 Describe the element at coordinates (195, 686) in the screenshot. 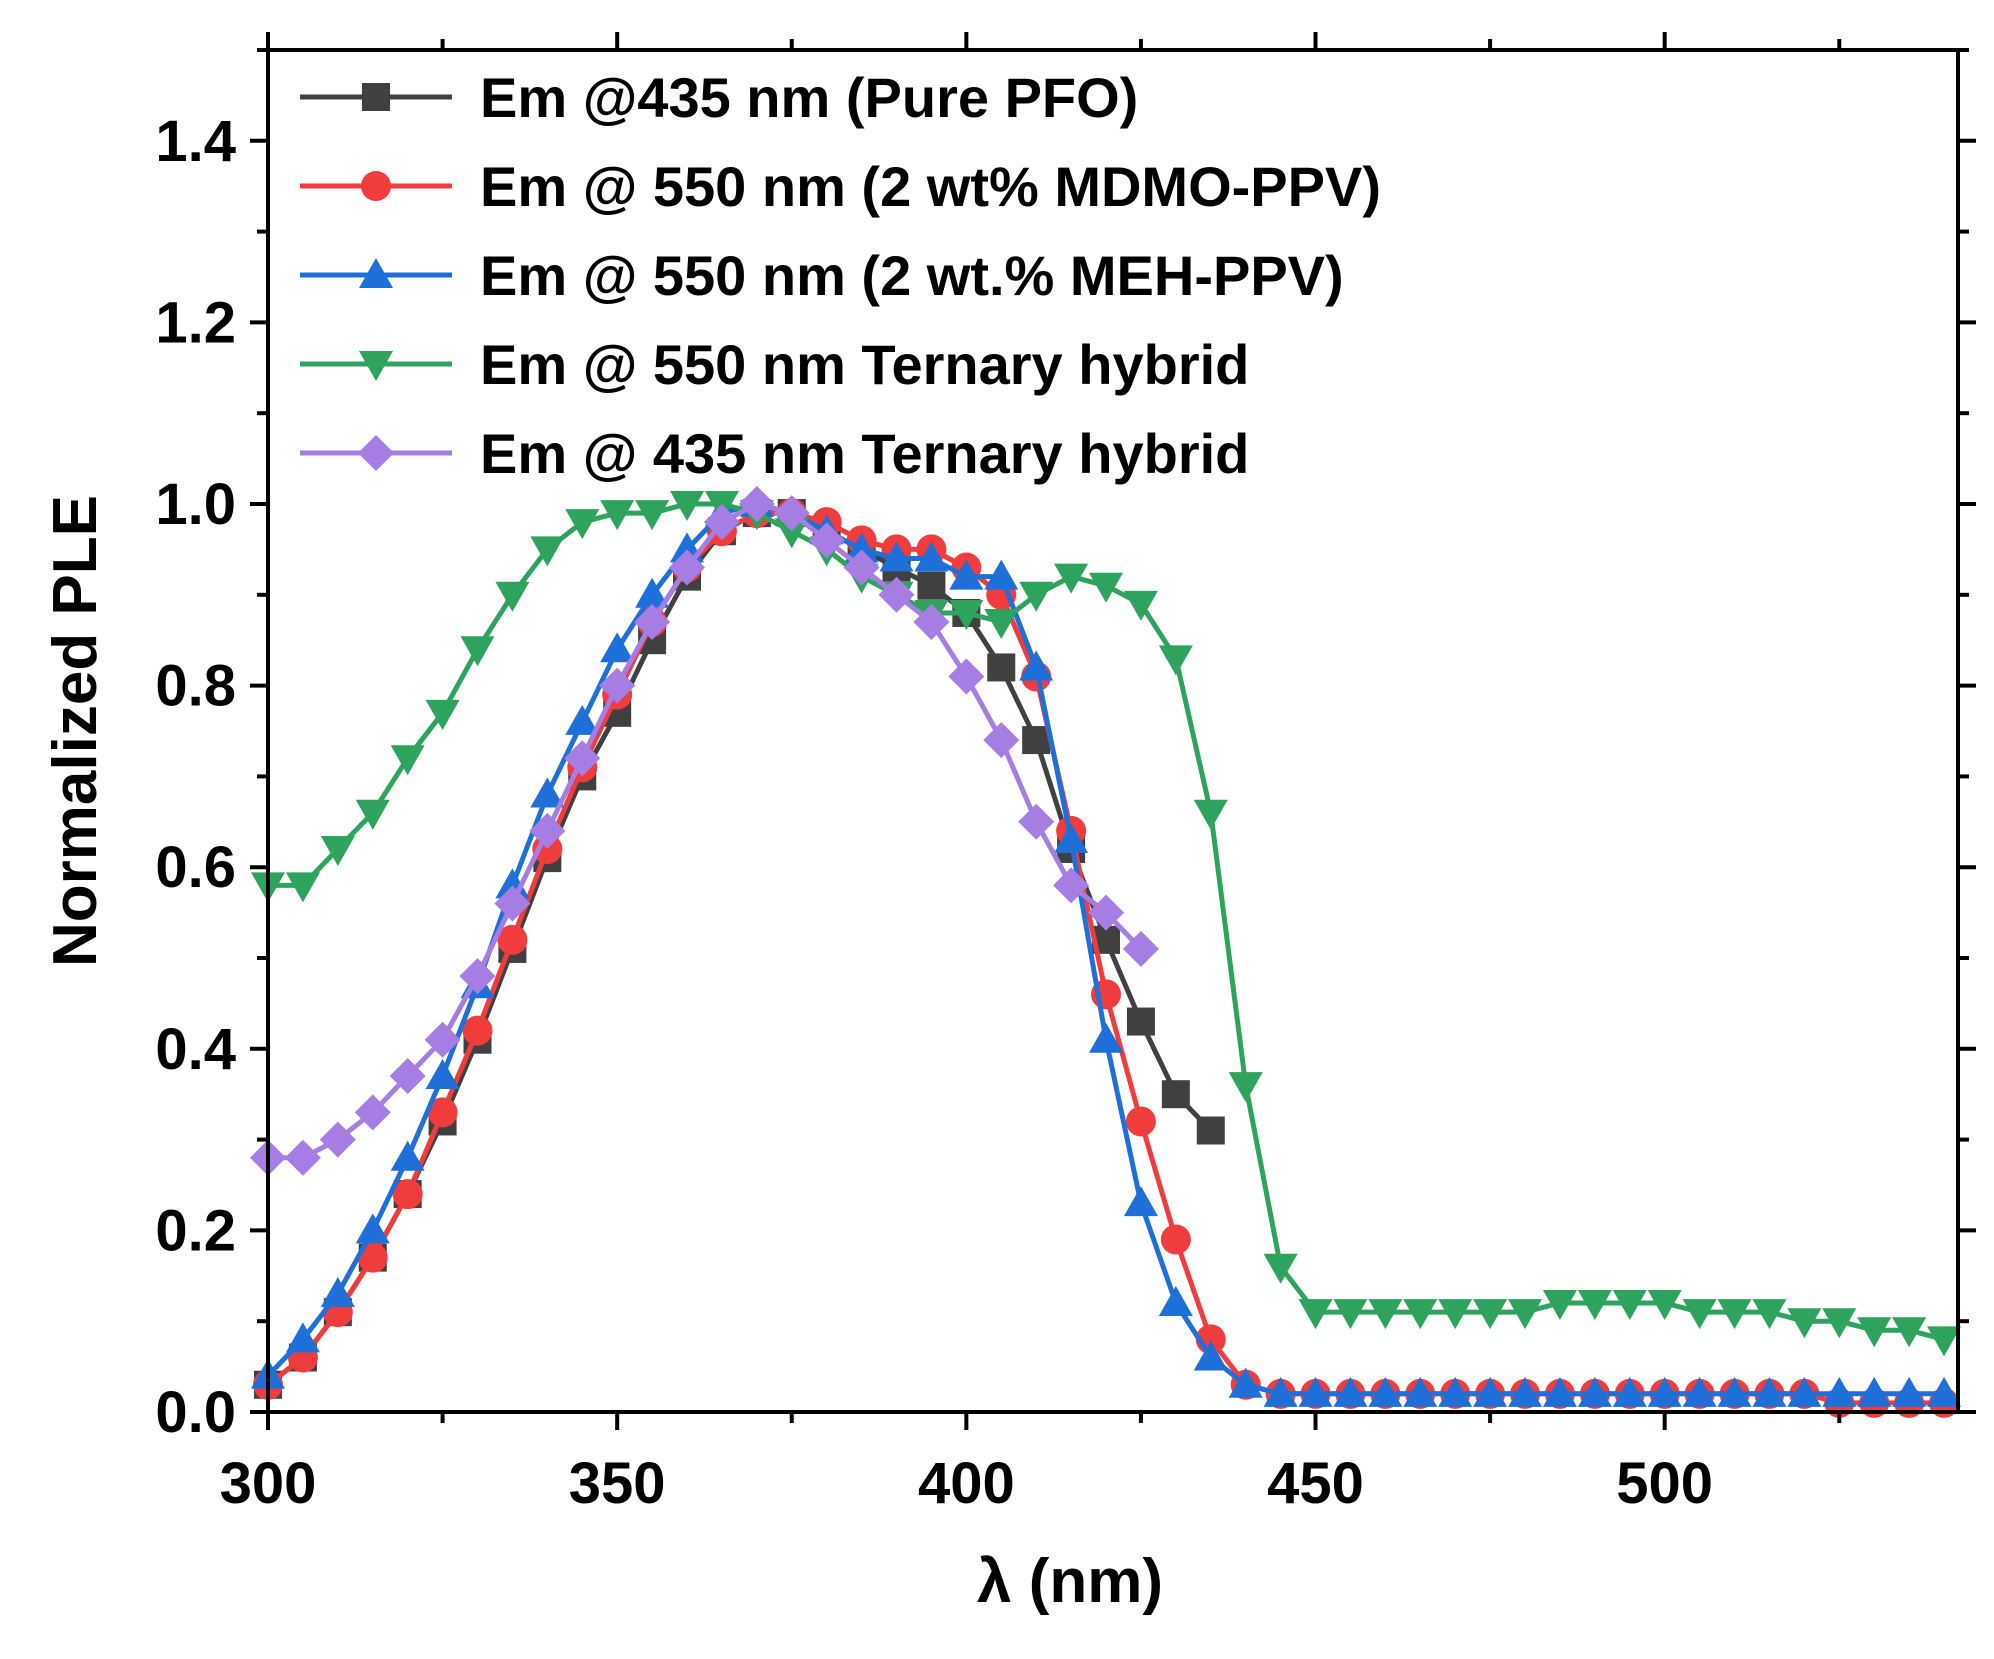

I see `y-tick-label: 0.8` at that location.